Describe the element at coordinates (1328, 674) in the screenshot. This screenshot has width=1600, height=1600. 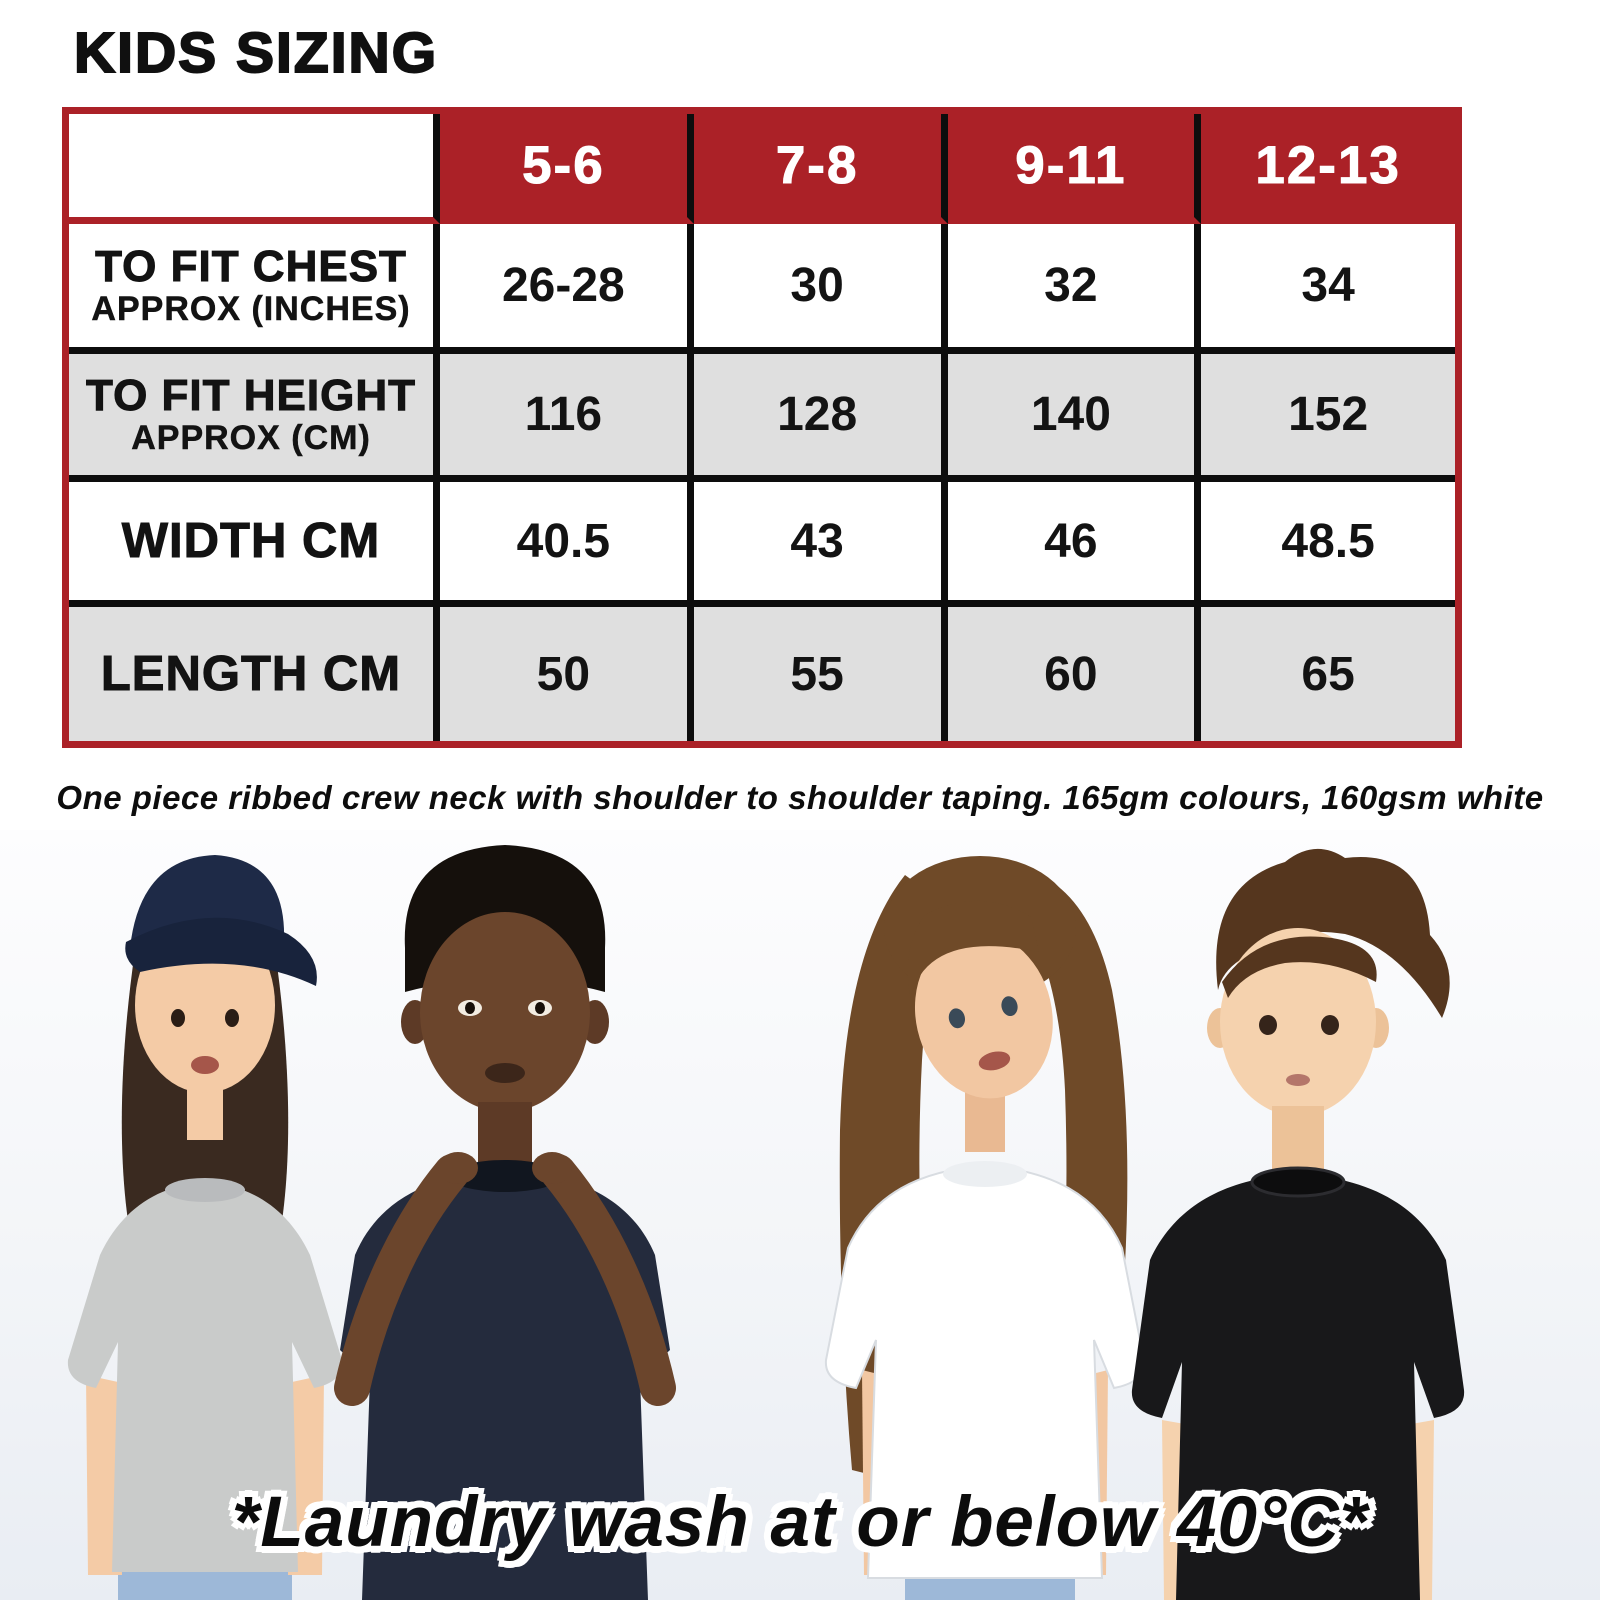
I see `cell-length-age-4: 65` at that location.